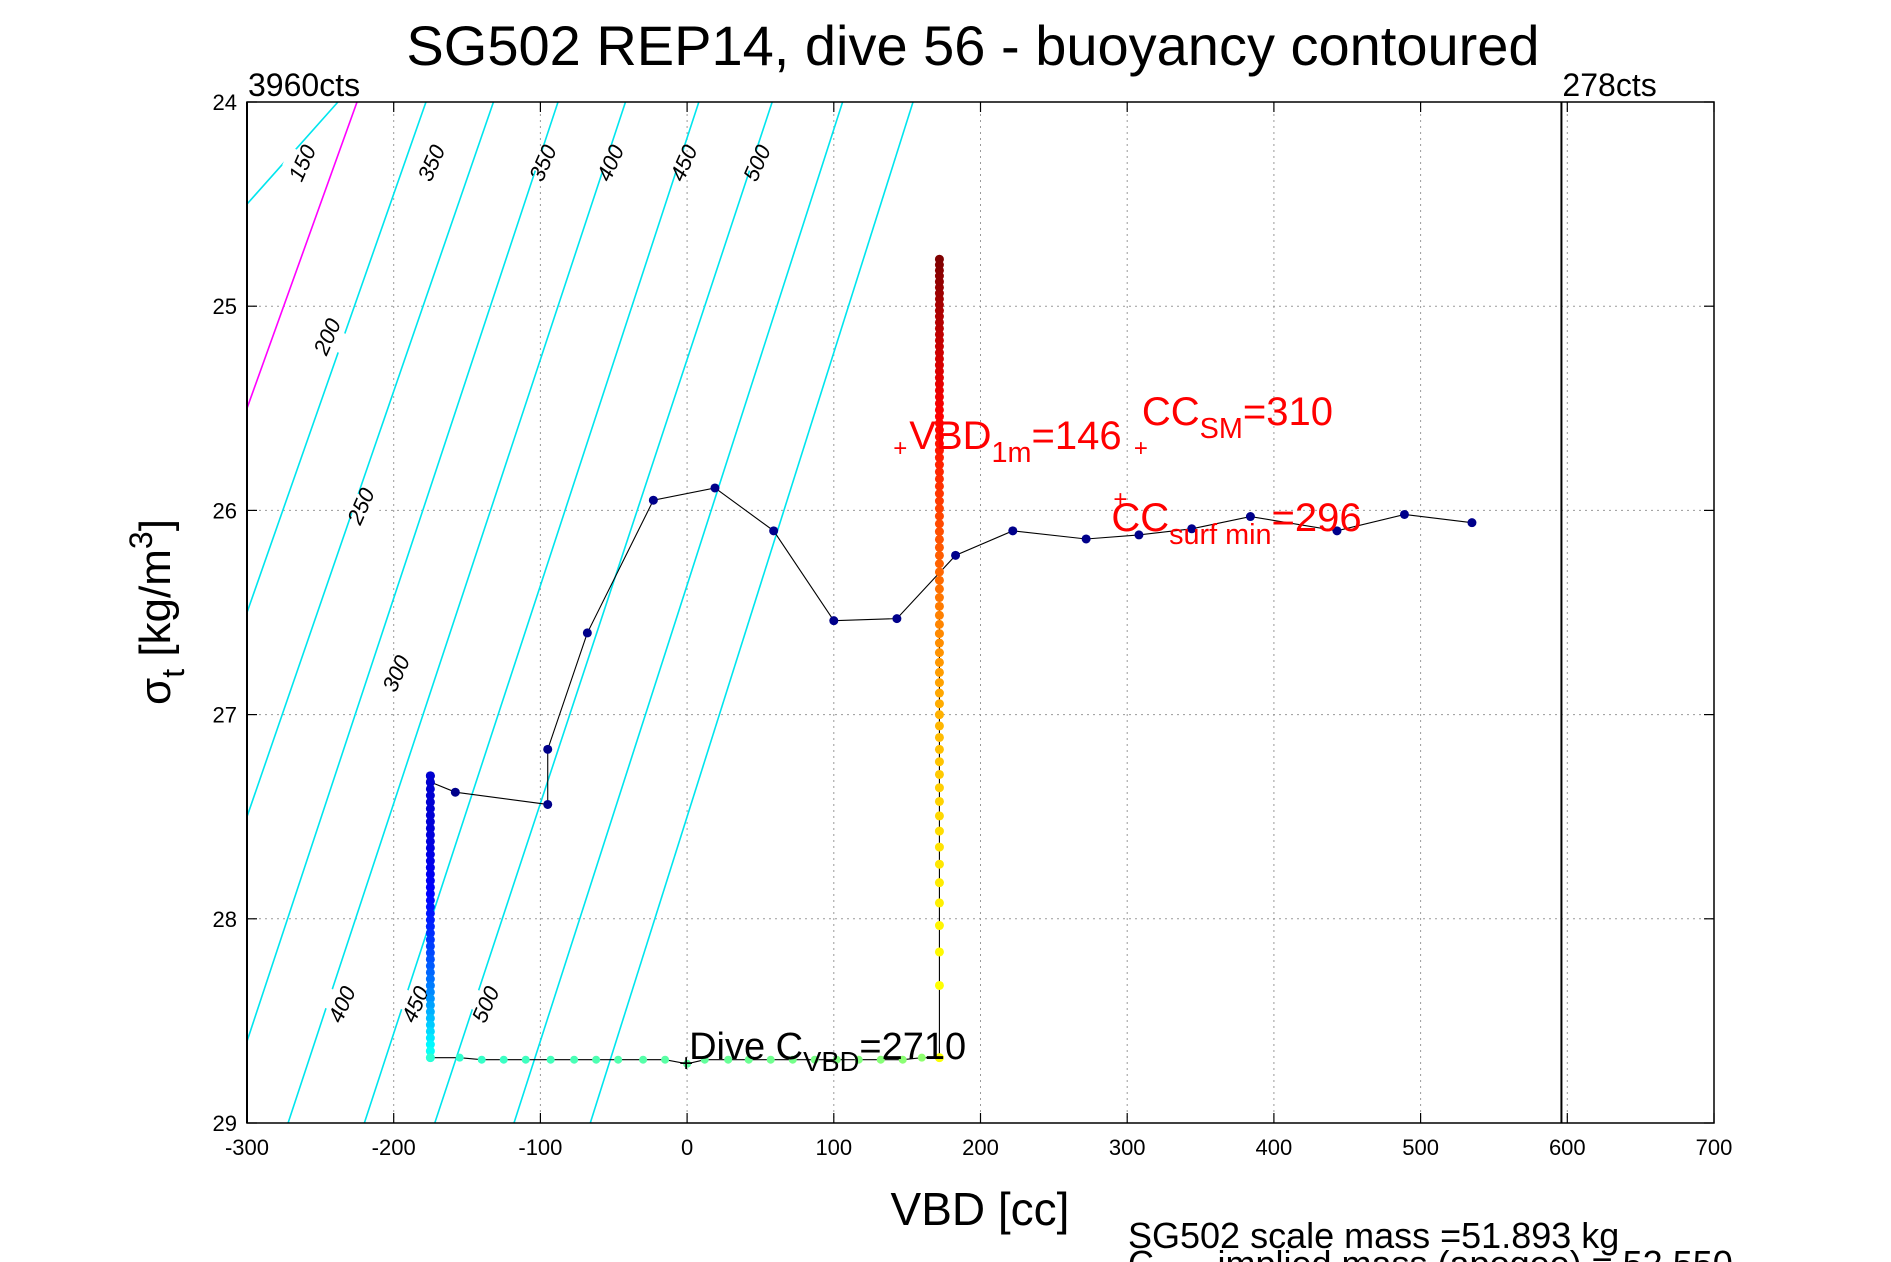 This screenshot has width=1891, height=1262. What do you see at coordinates (827, 1051) in the screenshot?
I see `annotation-label: Dive CVBD=2710` at bounding box center [827, 1051].